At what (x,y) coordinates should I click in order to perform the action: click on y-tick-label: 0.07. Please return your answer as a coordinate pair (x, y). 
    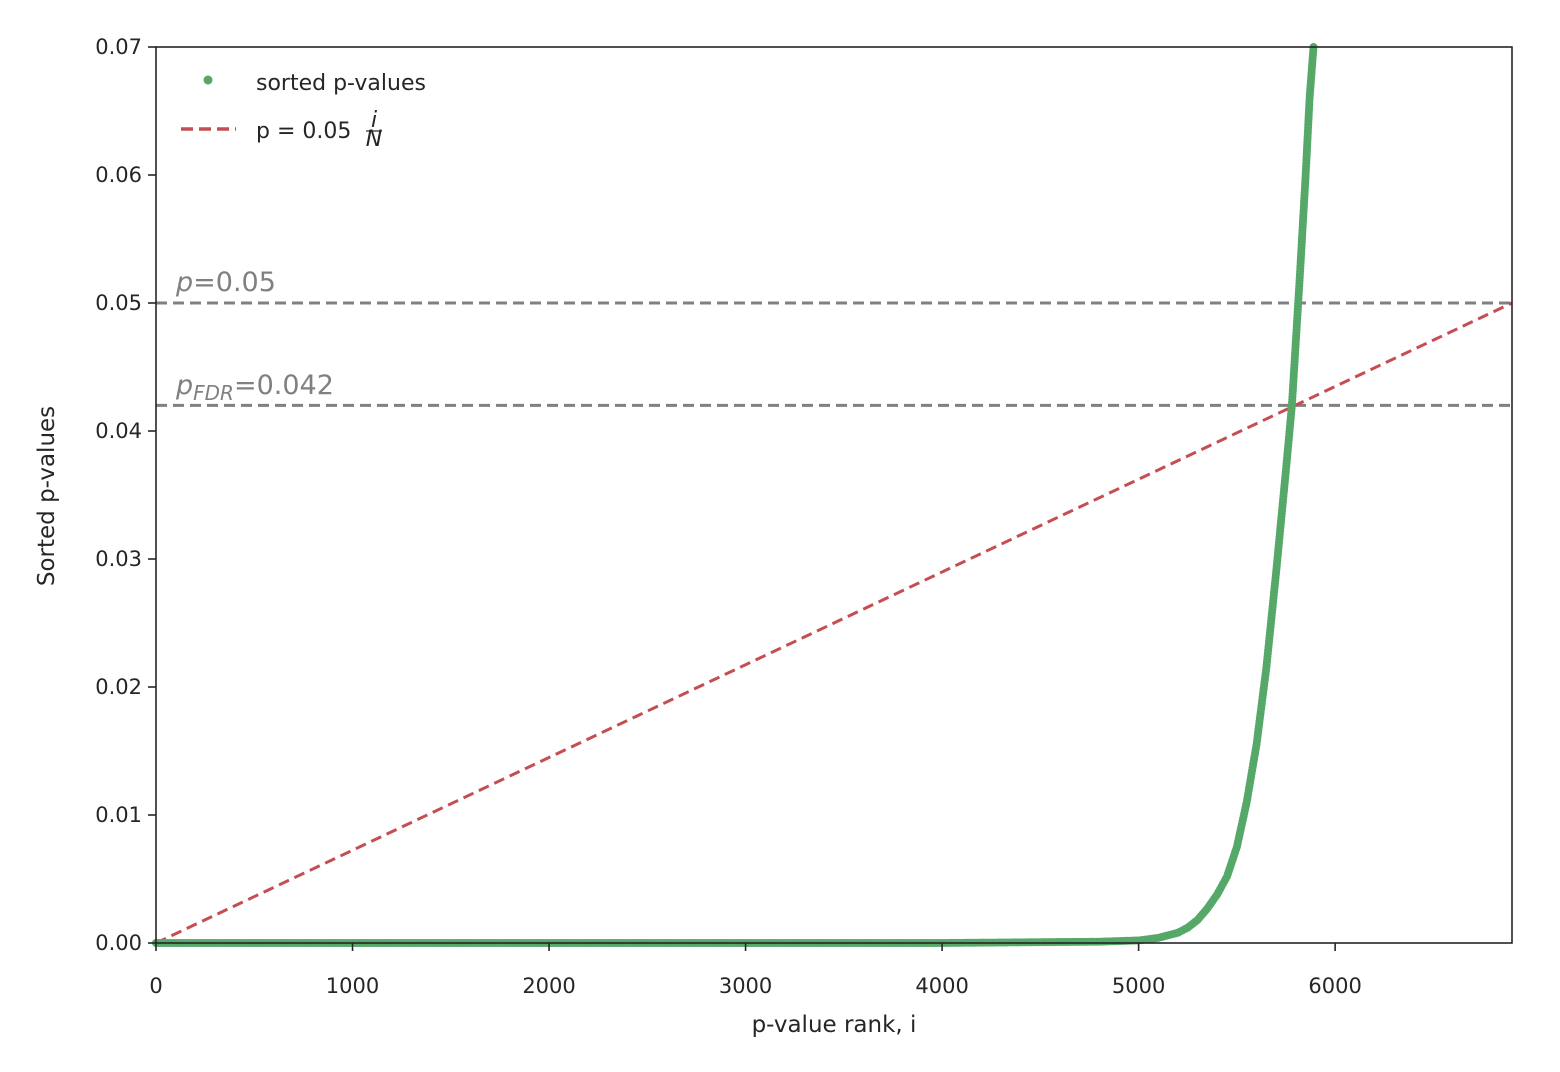
    Looking at the image, I should click on (118, 47).